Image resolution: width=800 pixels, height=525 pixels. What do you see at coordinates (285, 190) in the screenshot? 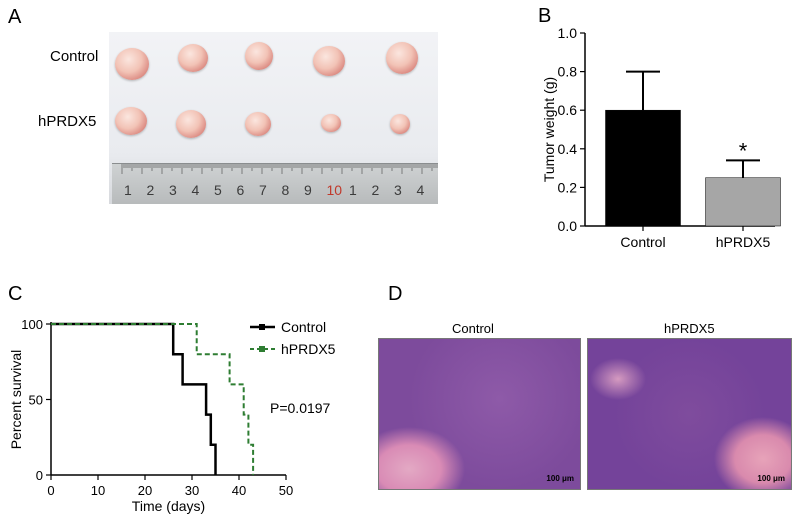
I see `ruler-number: 8` at bounding box center [285, 190].